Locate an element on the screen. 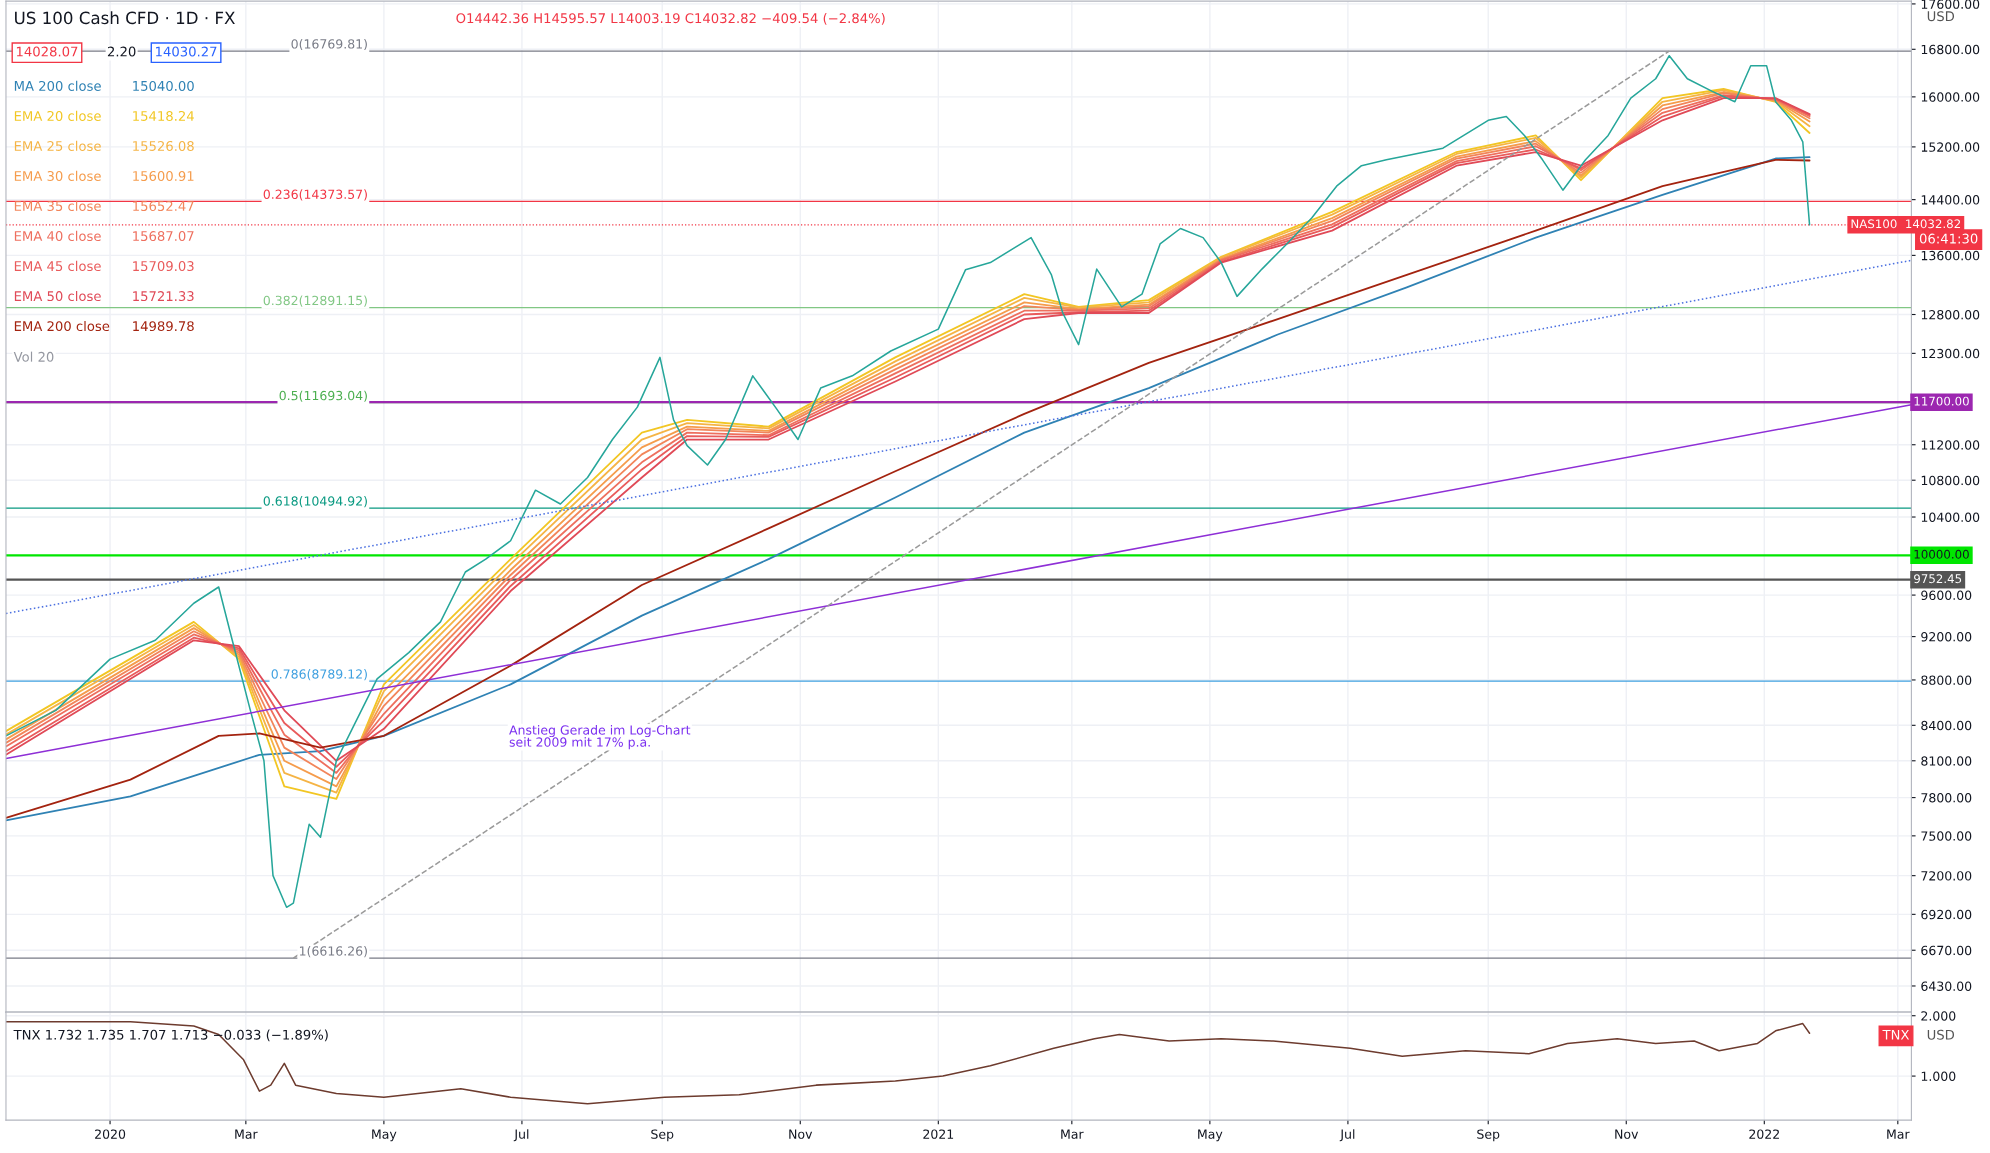 Image resolution: width=1990 pixels, height=1153 pixels. annotation: 15600.91 is located at coordinates (163, 176).